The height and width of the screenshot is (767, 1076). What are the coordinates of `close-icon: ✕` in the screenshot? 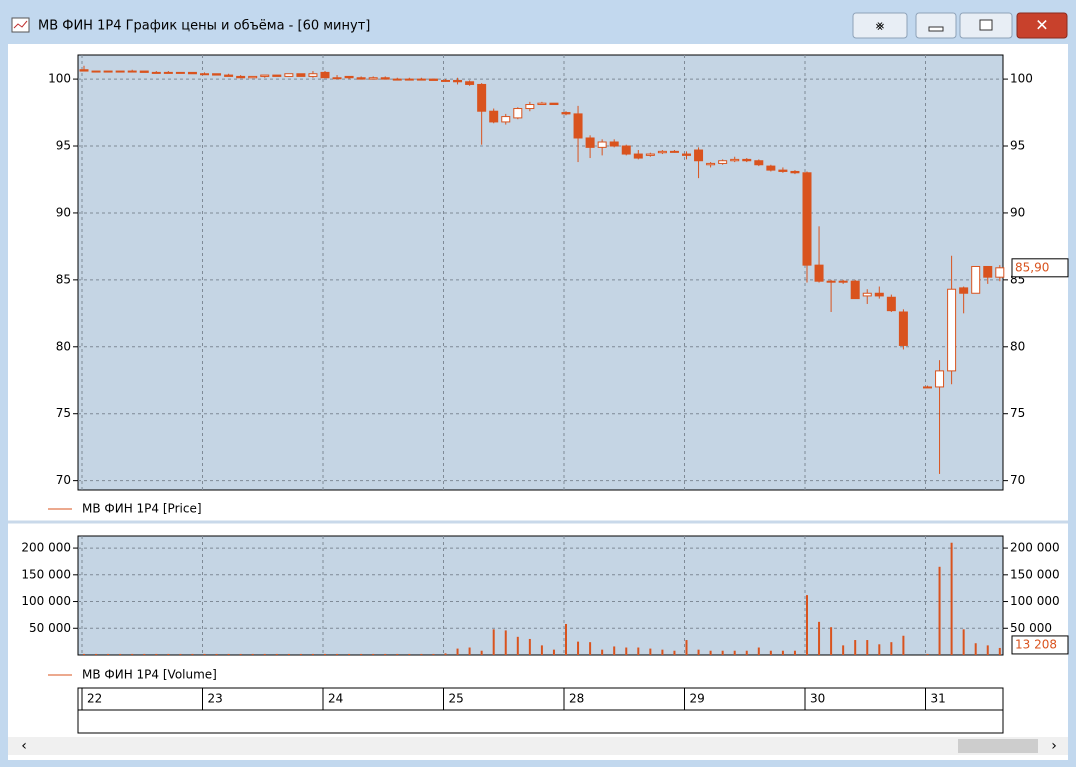 It's located at (1041, 25).